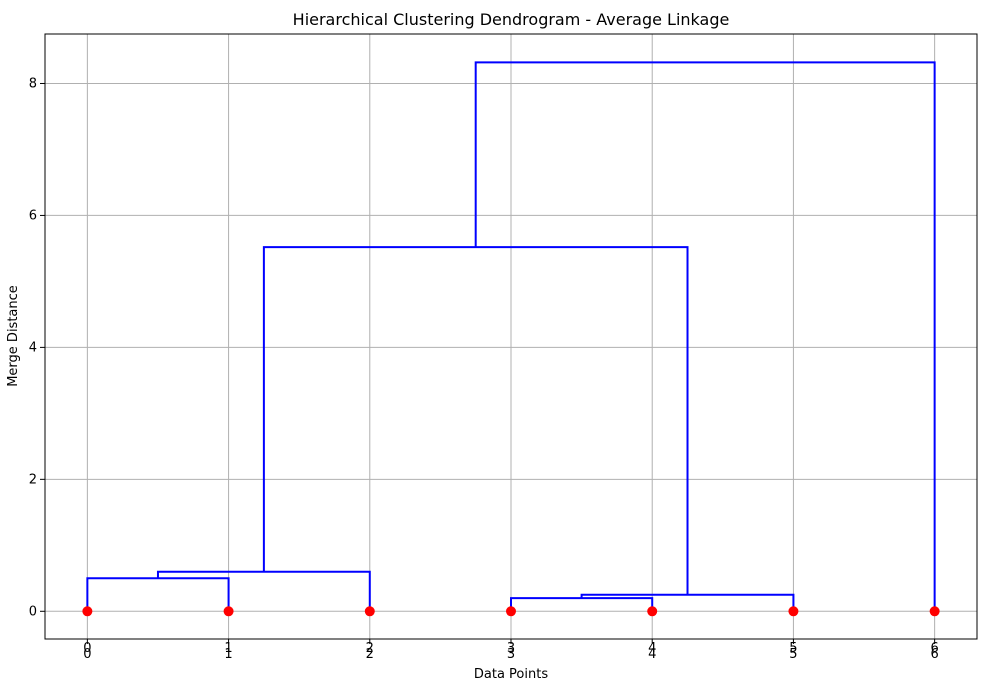 The height and width of the screenshot is (682, 990). Describe the element at coordinates (33, 83) in the screenshot. I see `y-tick-label: 8` at that location.